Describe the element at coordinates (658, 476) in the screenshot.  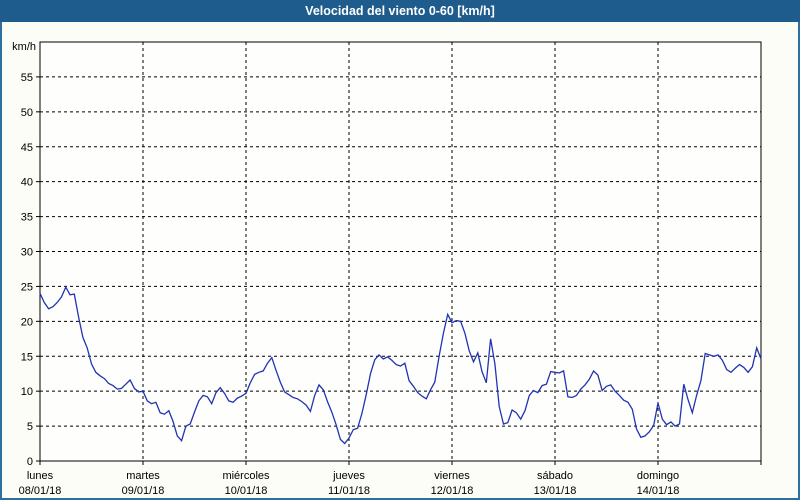
I see `day-name-label: domingo` at that location.